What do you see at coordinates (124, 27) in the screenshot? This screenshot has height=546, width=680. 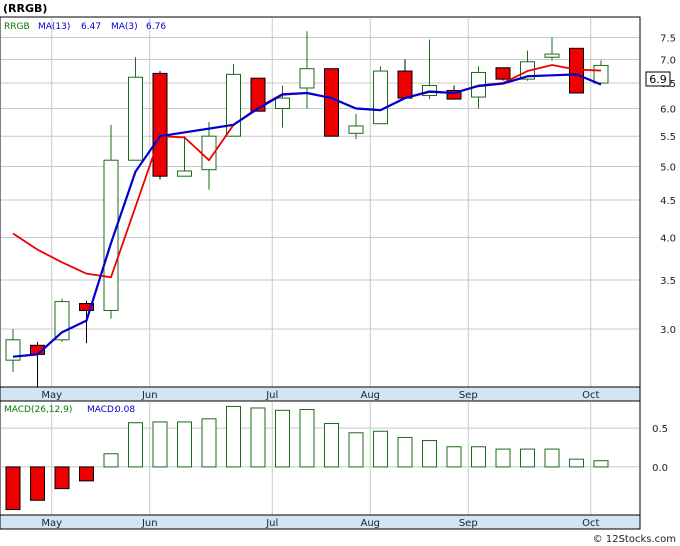 I see `ma3-label: MA(3)` at bounding box center [124, 27].